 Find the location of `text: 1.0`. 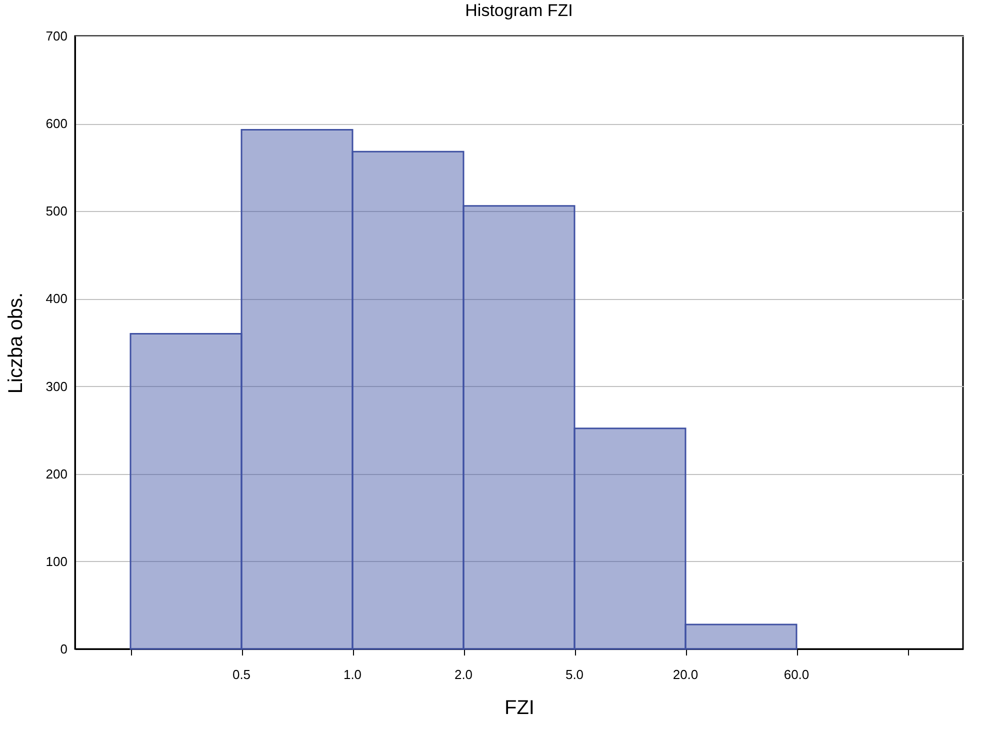

text: 1.0 is located at coordinates (352, 674).